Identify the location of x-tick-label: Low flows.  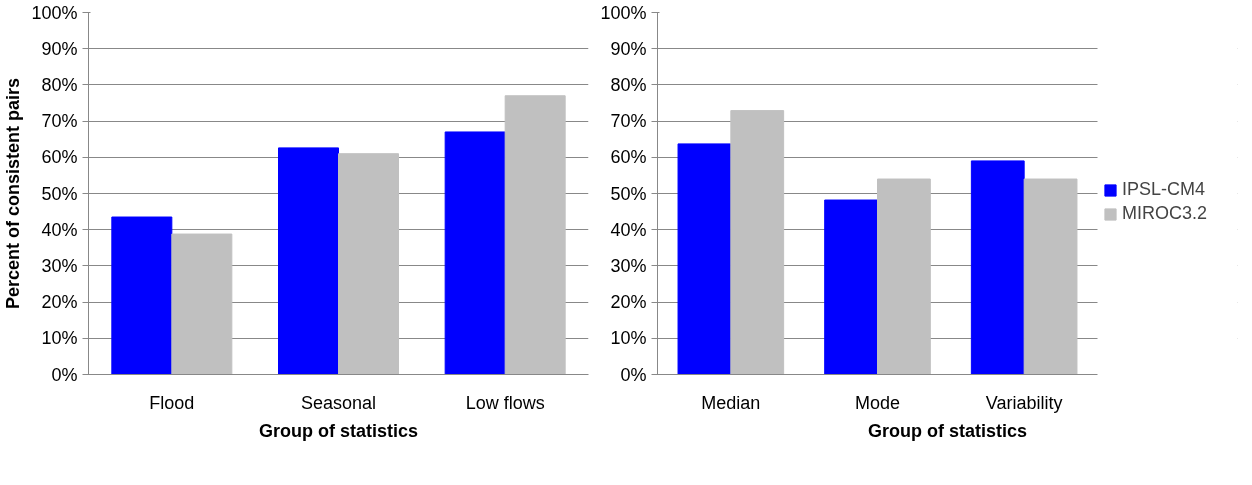
(505, 402).